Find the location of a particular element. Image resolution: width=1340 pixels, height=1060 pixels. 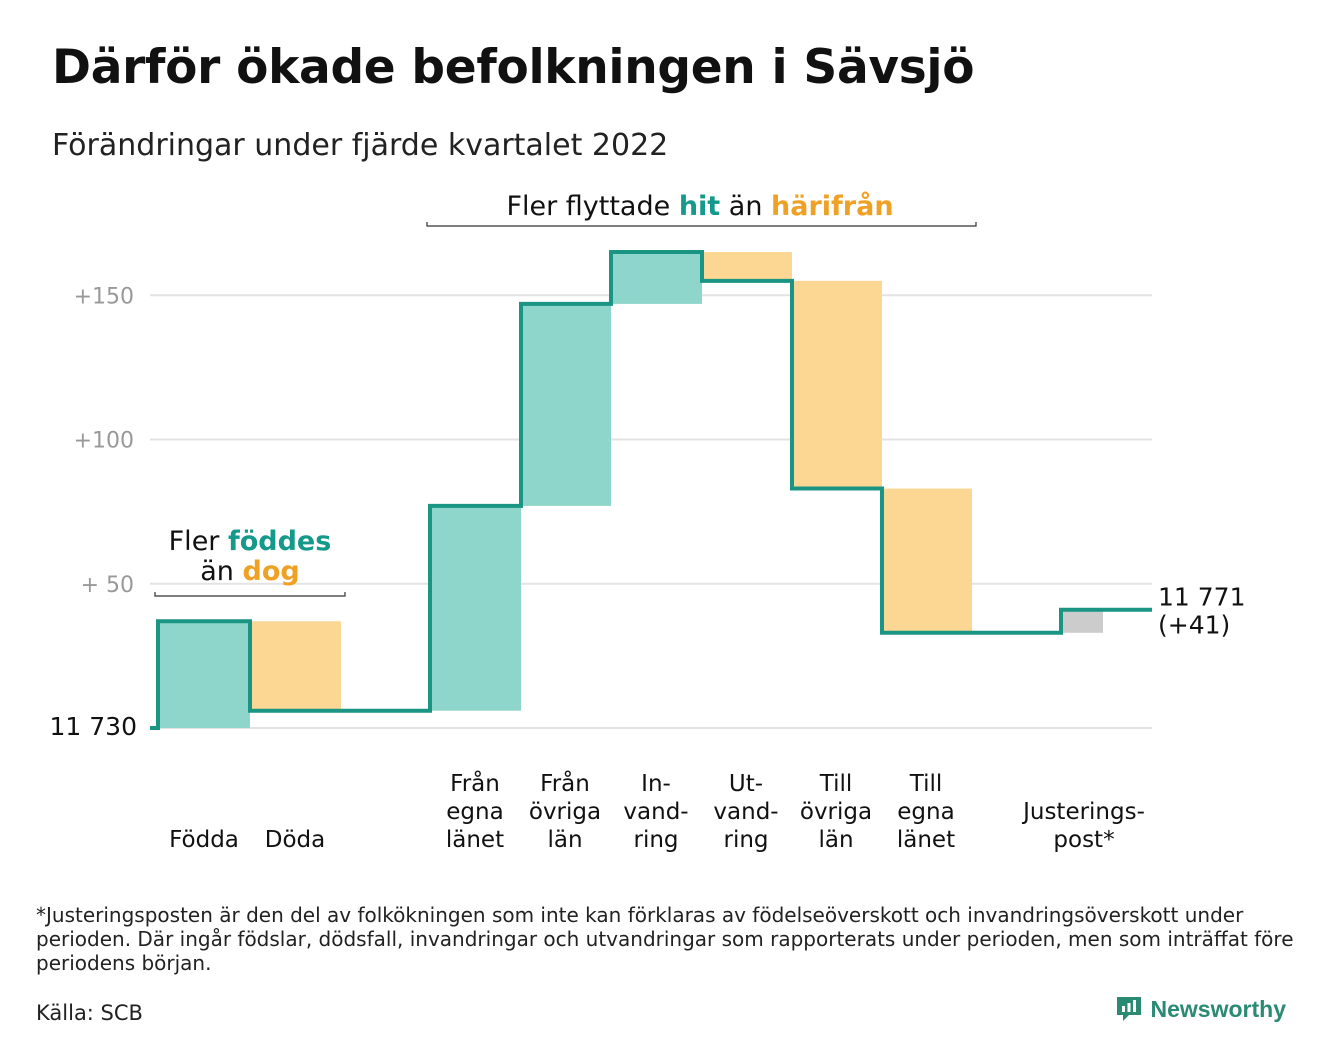

annotation-births-line2: än dog is located at coordinates (249, 571).